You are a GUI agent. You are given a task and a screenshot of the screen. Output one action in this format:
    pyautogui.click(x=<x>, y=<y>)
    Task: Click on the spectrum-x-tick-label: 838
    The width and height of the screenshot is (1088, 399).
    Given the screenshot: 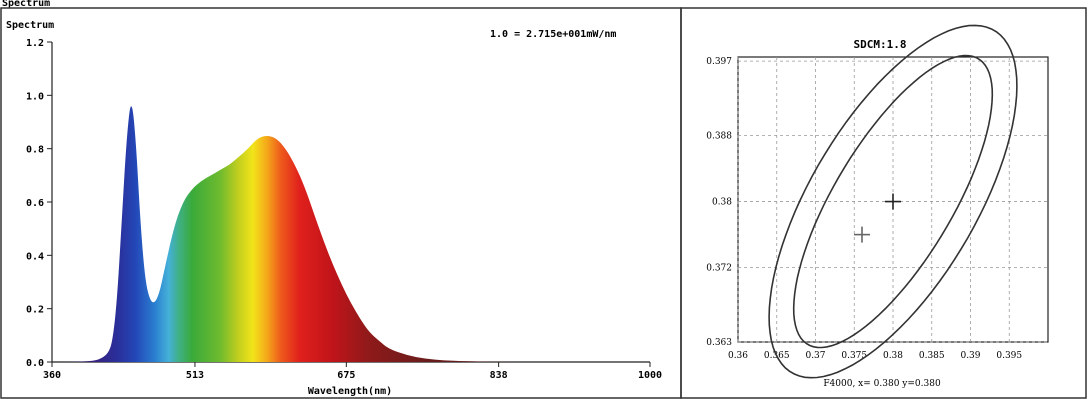 What is the action you would take?
    pyautogui.click(x=499, y=375)
    